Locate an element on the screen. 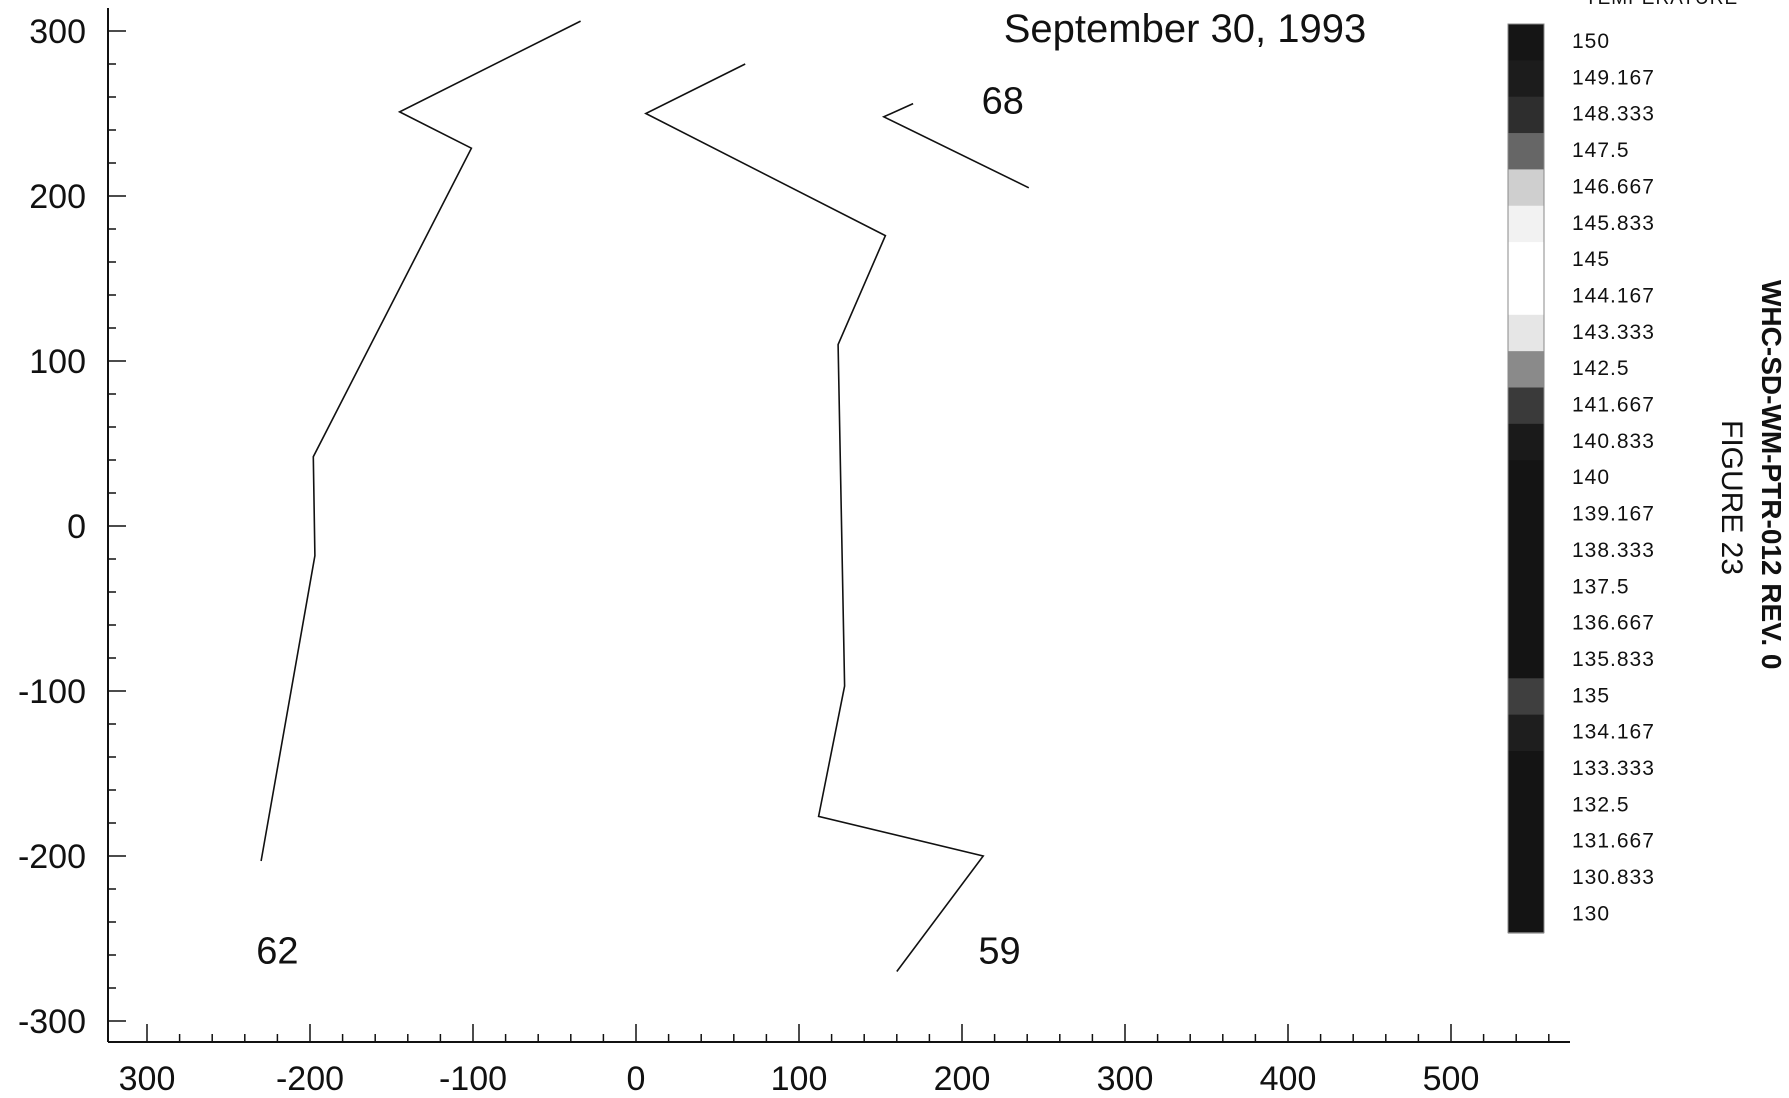 The height and width of the screenshot is (1098, 1789). legend-colorbar is located at coordinates (1526, 478).